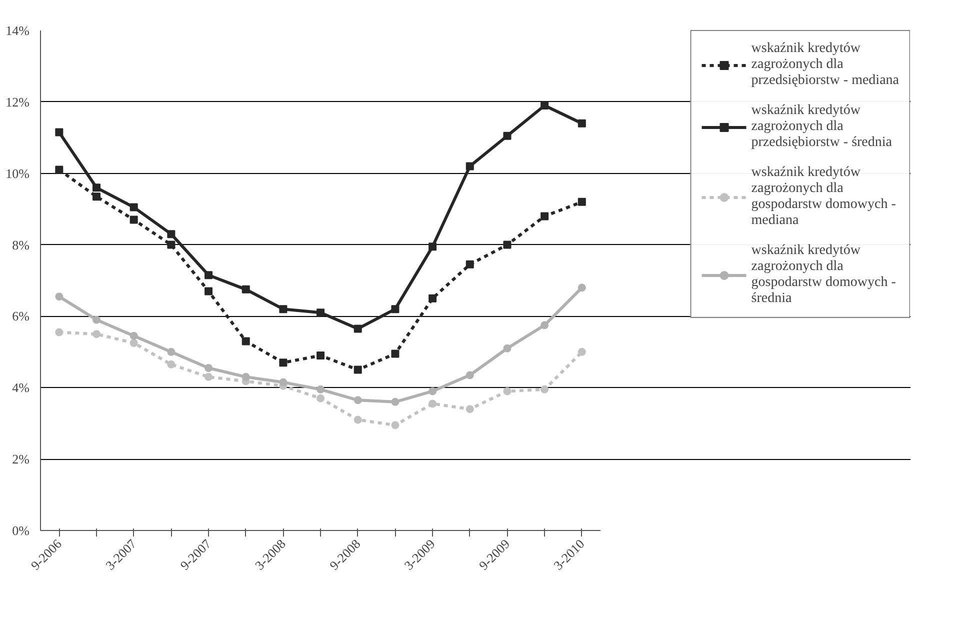  What do you see at coordinates (825, 65) in the screenshot?
I see `legend-label: wskaźnik kredytów zagrożonych dla przedsiębiorstw - mediana` at bounding box center [825, 65].